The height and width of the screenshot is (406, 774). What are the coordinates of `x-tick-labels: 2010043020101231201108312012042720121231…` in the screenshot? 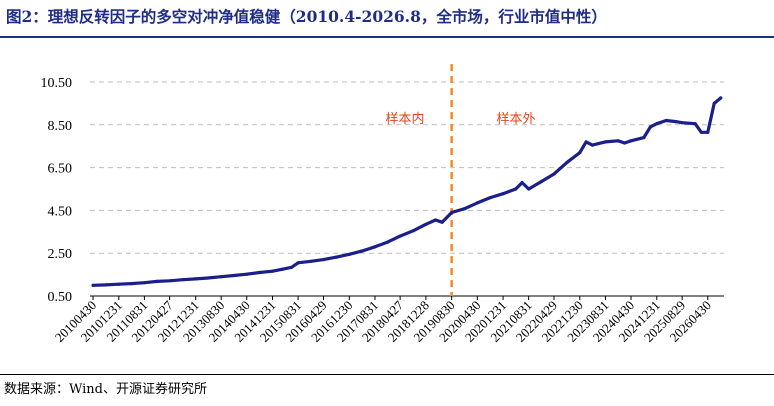 It's located at (383, 320).